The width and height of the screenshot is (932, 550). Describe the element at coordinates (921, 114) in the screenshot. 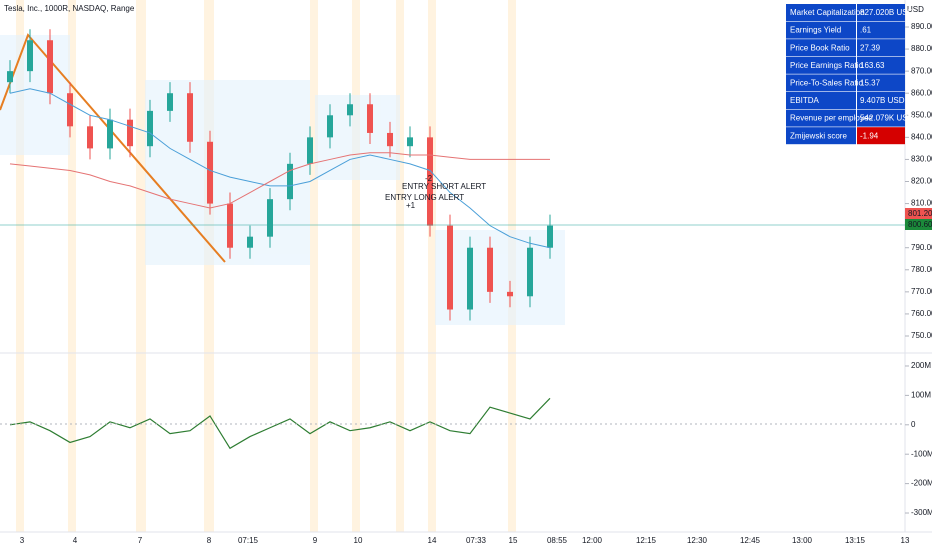

I see `y-tick-label: 850.00` at that location.